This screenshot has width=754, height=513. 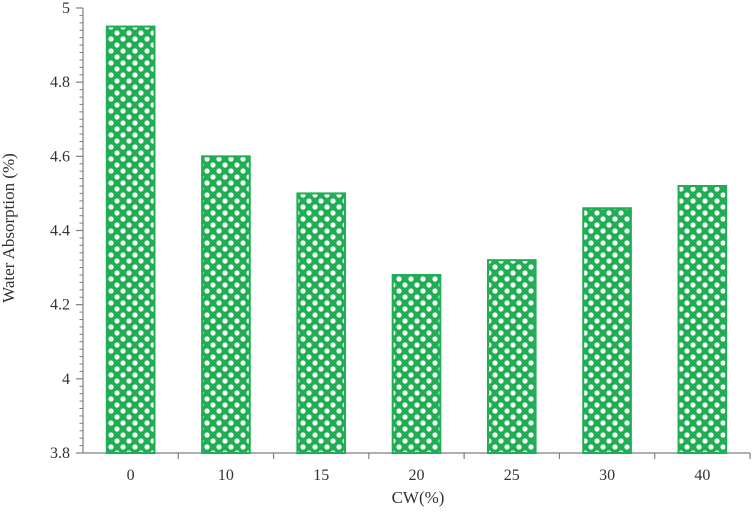 I want to click on y-tick-label: 4.6, so click(x=60, y=156).